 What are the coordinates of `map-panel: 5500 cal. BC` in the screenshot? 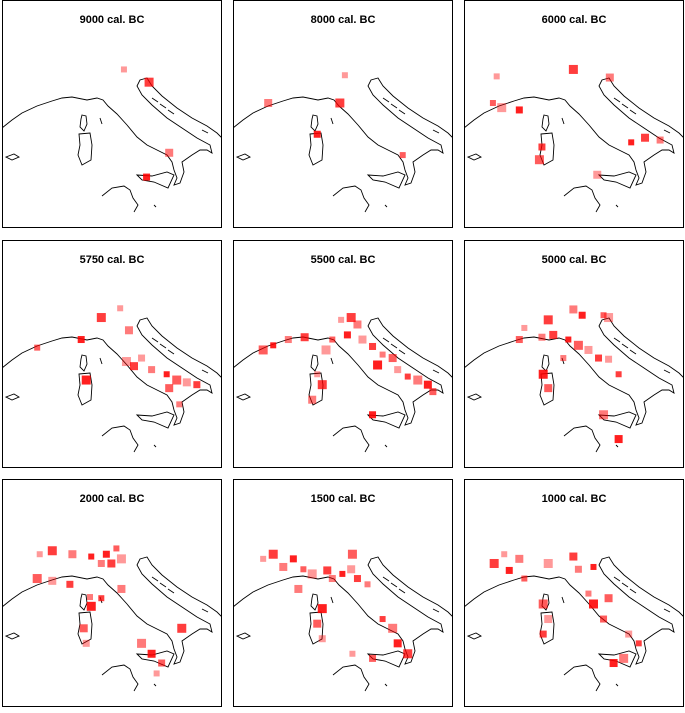 It's located at (343, 354).